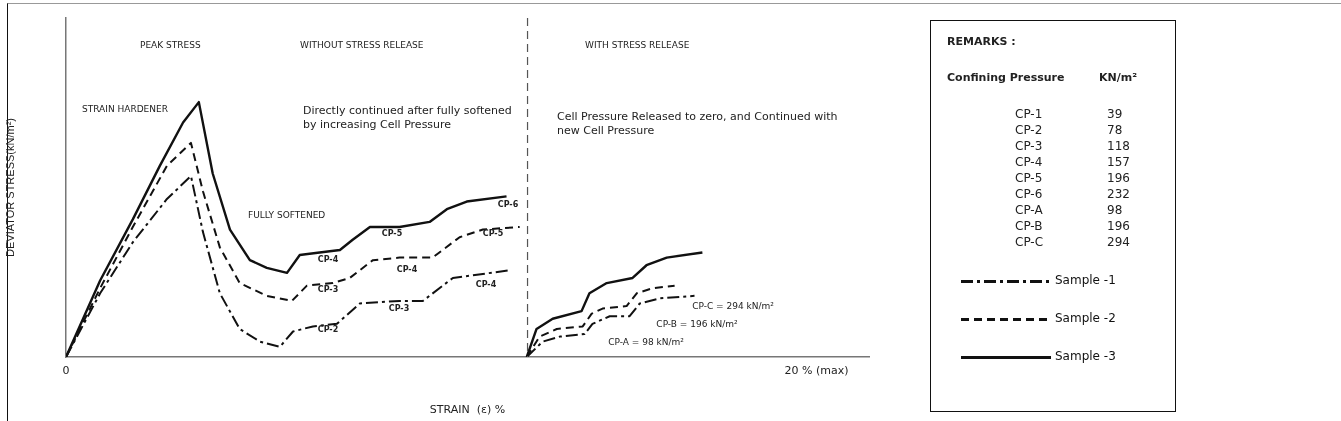 The height and width of the screenshot is (421, 1341). Describe the element at coordinates (328, 330) in the screenshot. I see `annotation: CP-2` at that location.